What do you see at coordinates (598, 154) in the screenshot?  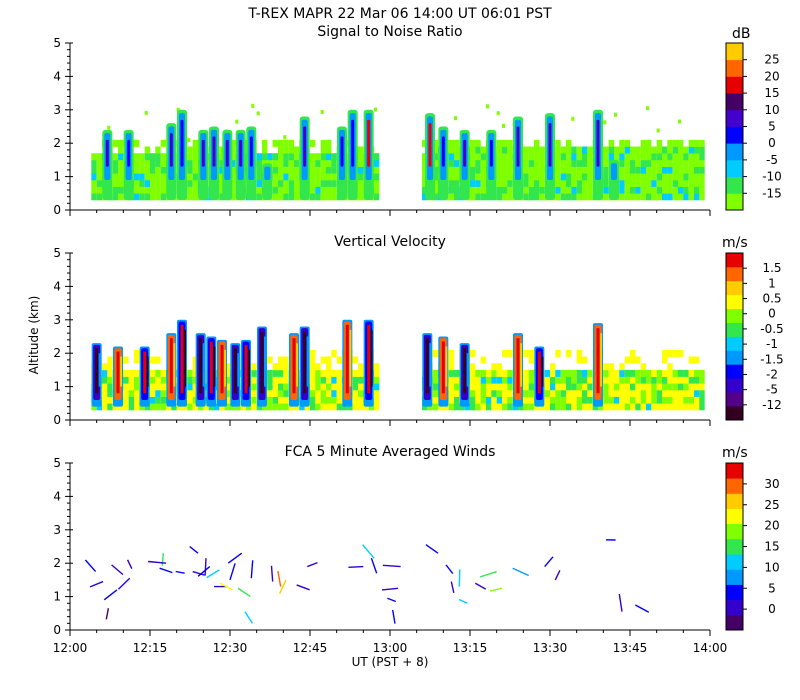 I see `echo-column` at bounding box center [598, 154].